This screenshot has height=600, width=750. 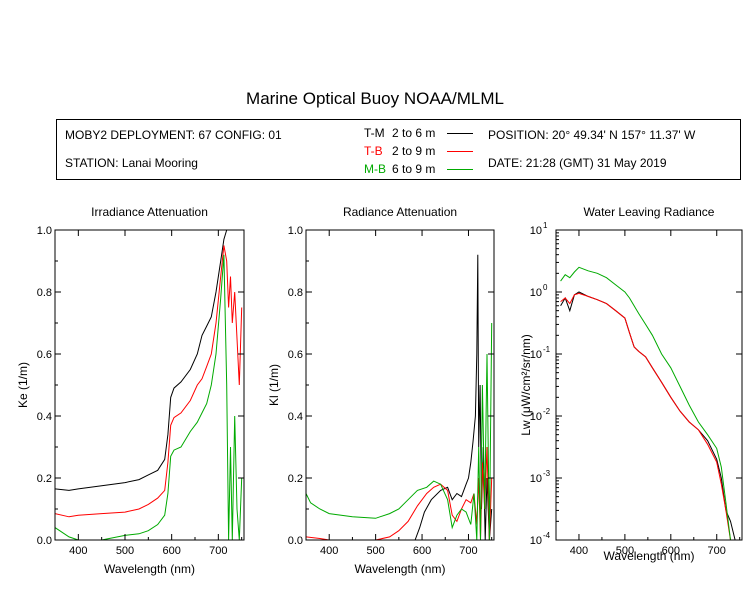 What do you see at coordinates (414, 151) in the screenshot?
I see `legend-range-tb: 2 to 9 m` at bounding box center [414, 151].